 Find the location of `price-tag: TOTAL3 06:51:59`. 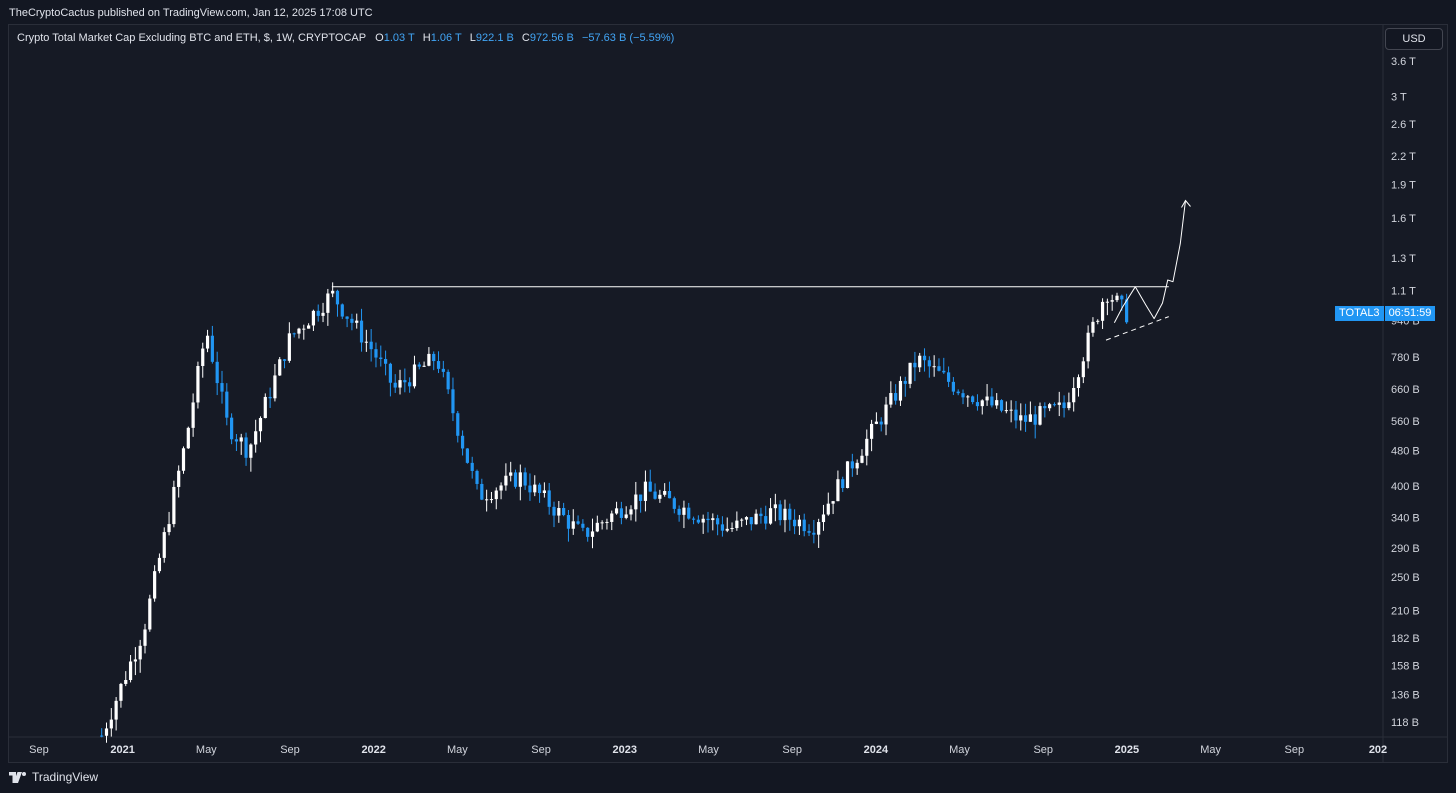

price-tag: TOTAL3 06:51:59 is located at coordinates (1385, 313).